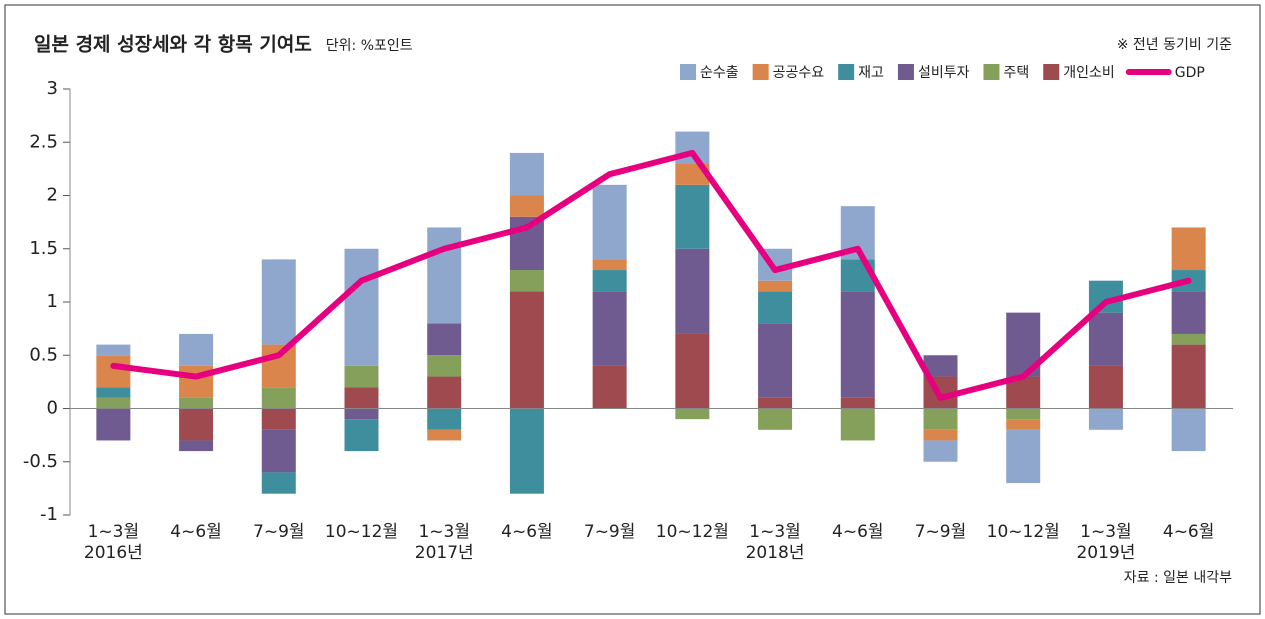  What do you see at coordinates (52, 195) in the screenshot?
I see `y-tick-label: 2` at bounding box center [52, 195].